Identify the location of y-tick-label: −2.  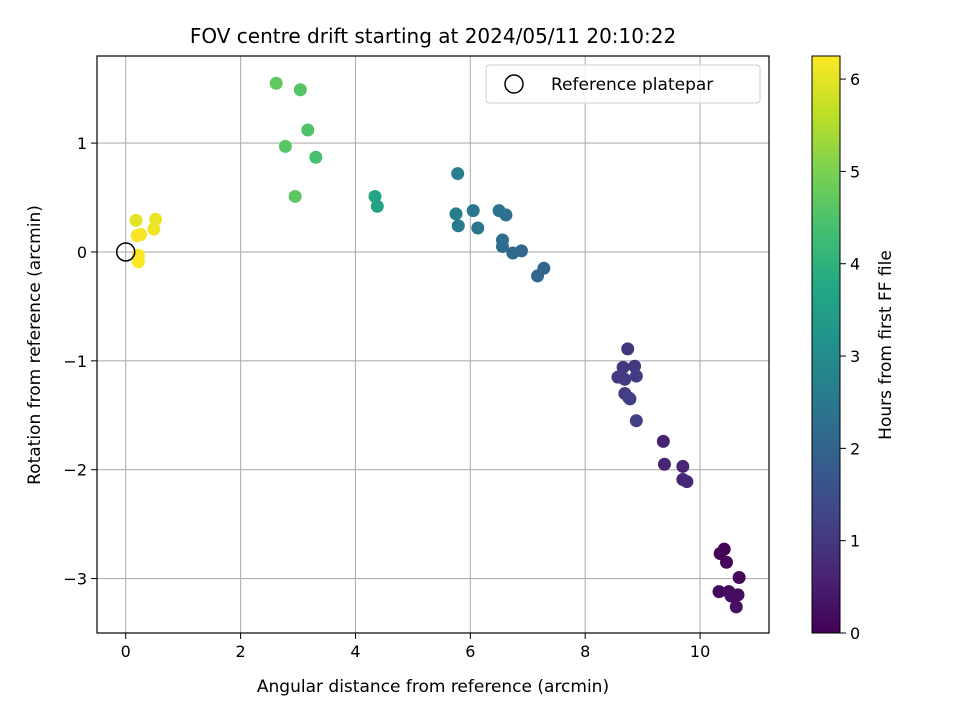
(75, 470).